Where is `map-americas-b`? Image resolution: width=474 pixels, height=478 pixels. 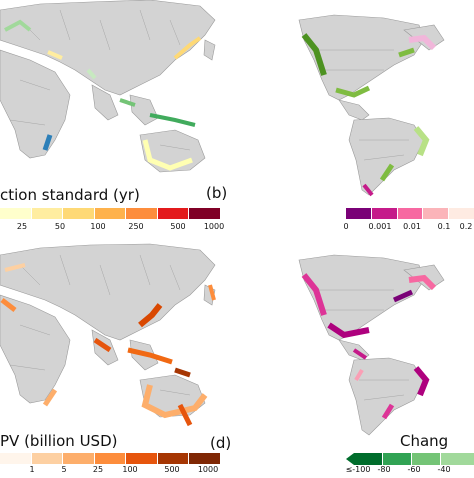 map-americas-b is located at coordinates (371, 105).